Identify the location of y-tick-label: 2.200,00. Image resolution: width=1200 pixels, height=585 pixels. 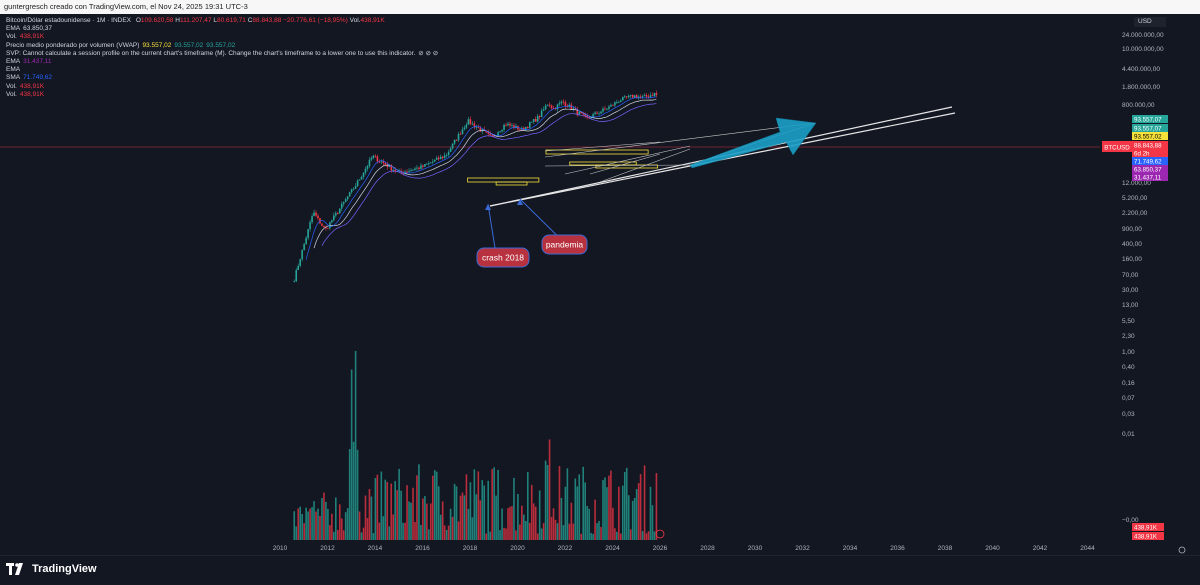
(1135, 213).